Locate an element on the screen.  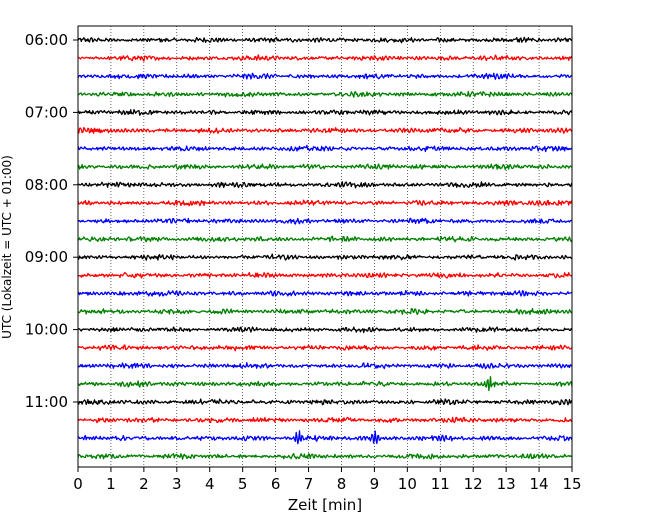
x-tick-label: 10 is located at coordinates (407, 484).